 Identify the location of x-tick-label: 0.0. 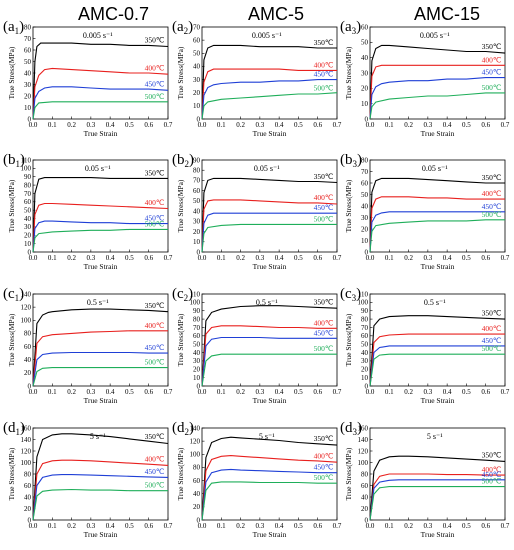
(202, 392).